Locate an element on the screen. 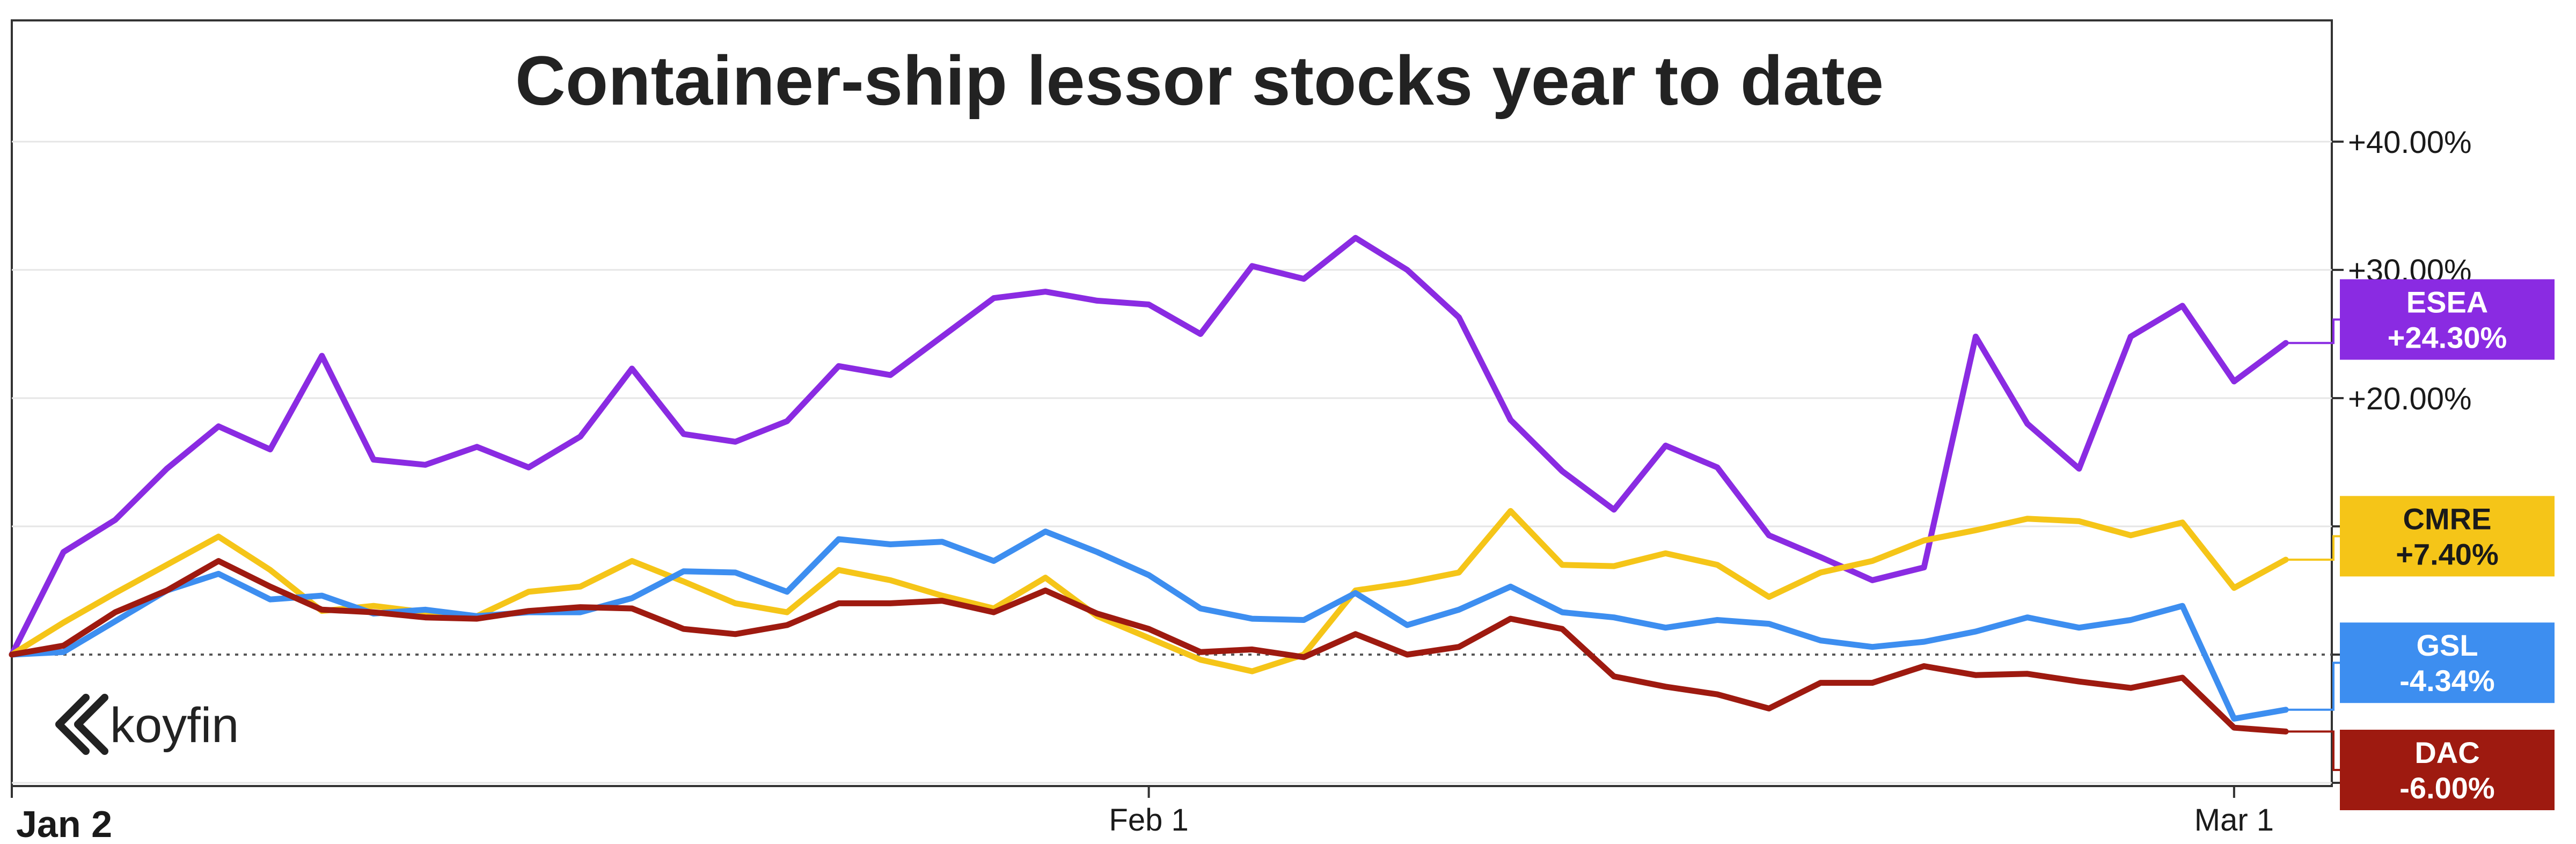 This screenshot has width=2576, height=844. badge-connector-gsl is located at coordinates (2313, 686).